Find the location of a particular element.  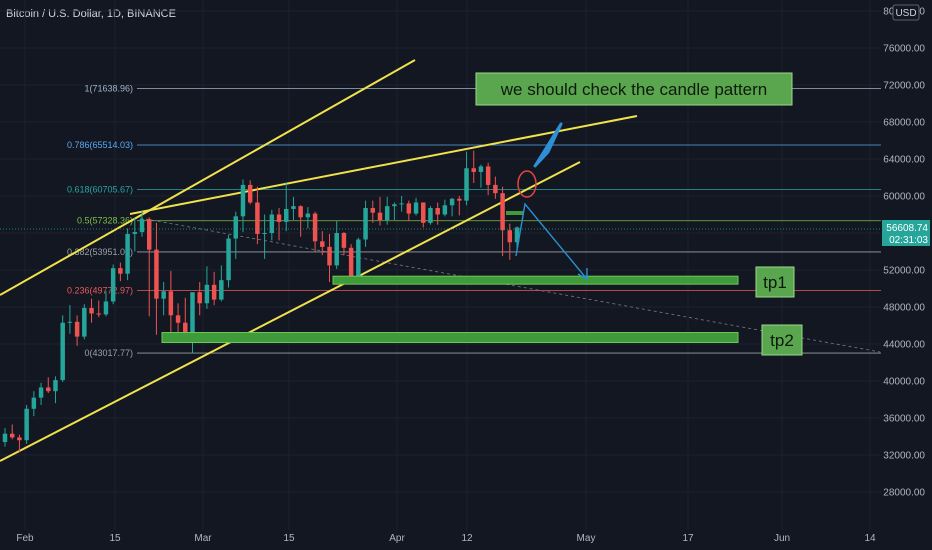

callout-arrow is located at coordinates (548, 145).